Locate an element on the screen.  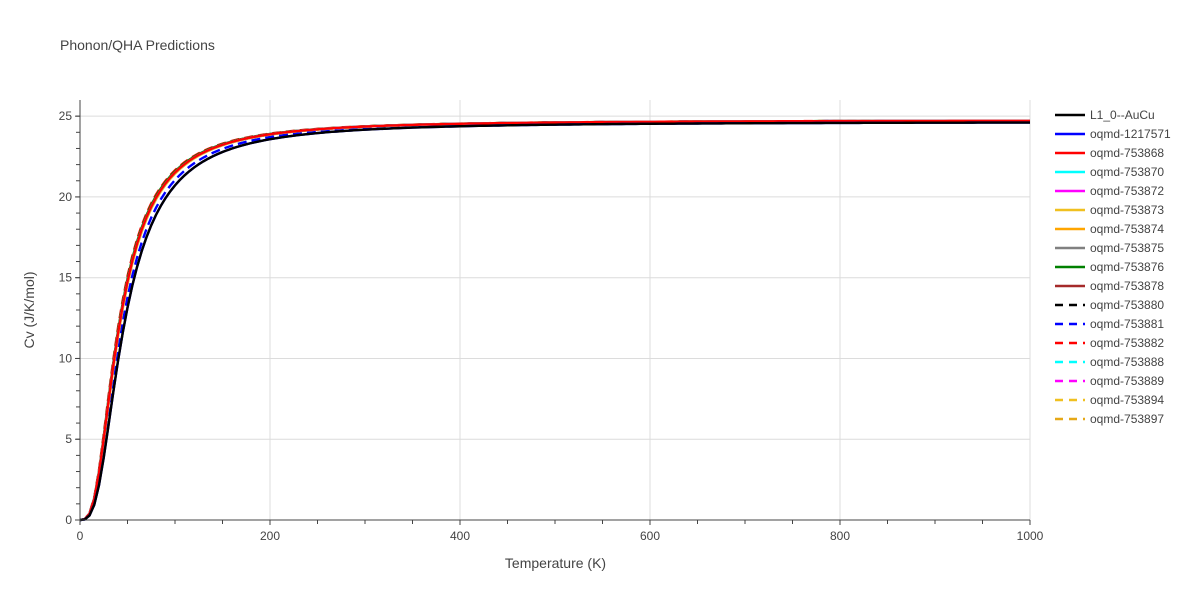
legend-label: oqmd-753882 is located at coordinates (1127, 343).